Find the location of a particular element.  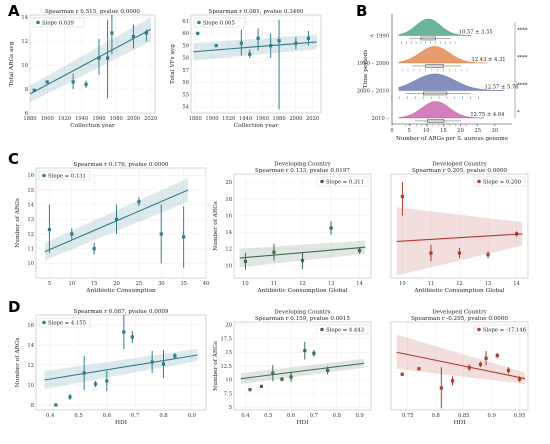

group-label: 2010 – is located at coordinates (381, 119).